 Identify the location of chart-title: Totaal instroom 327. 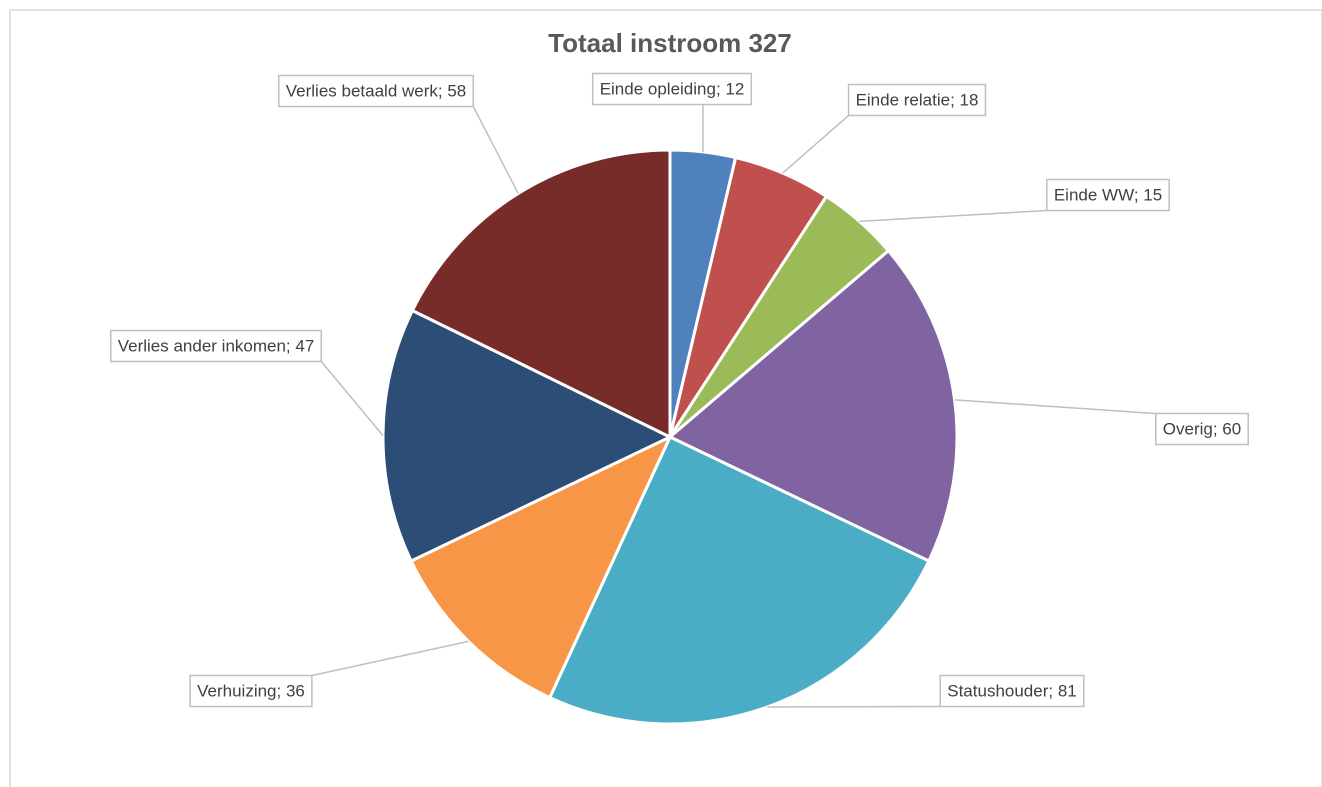
(670, 43).